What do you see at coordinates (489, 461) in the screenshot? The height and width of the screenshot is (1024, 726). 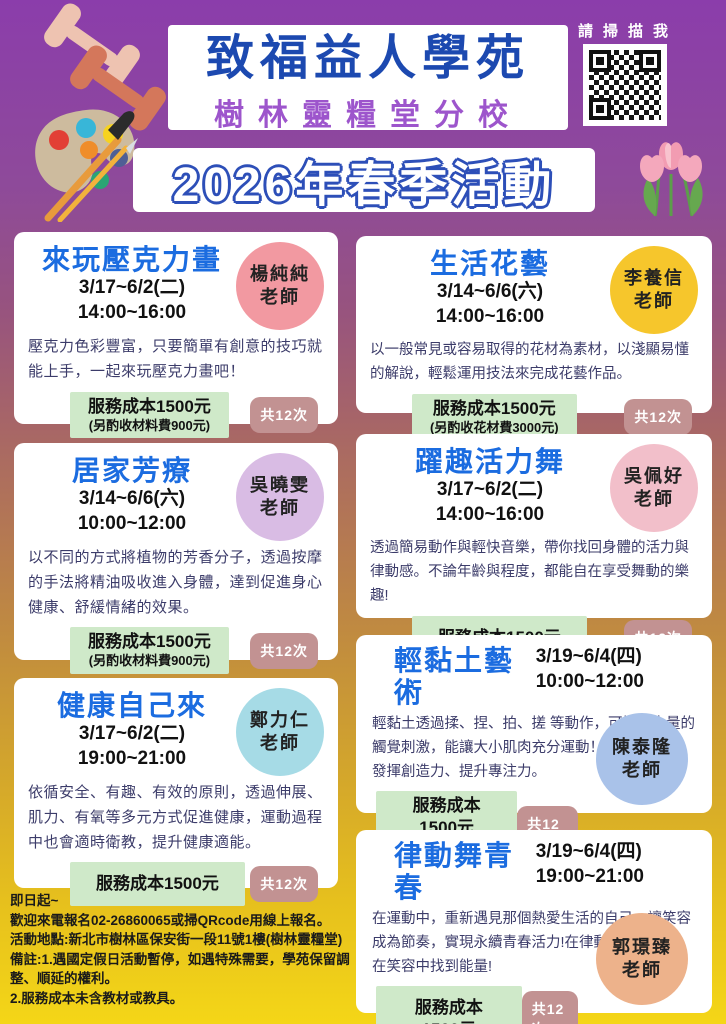 I see `course-title: 躍趣活力舞` at bounding box center [489, 461].